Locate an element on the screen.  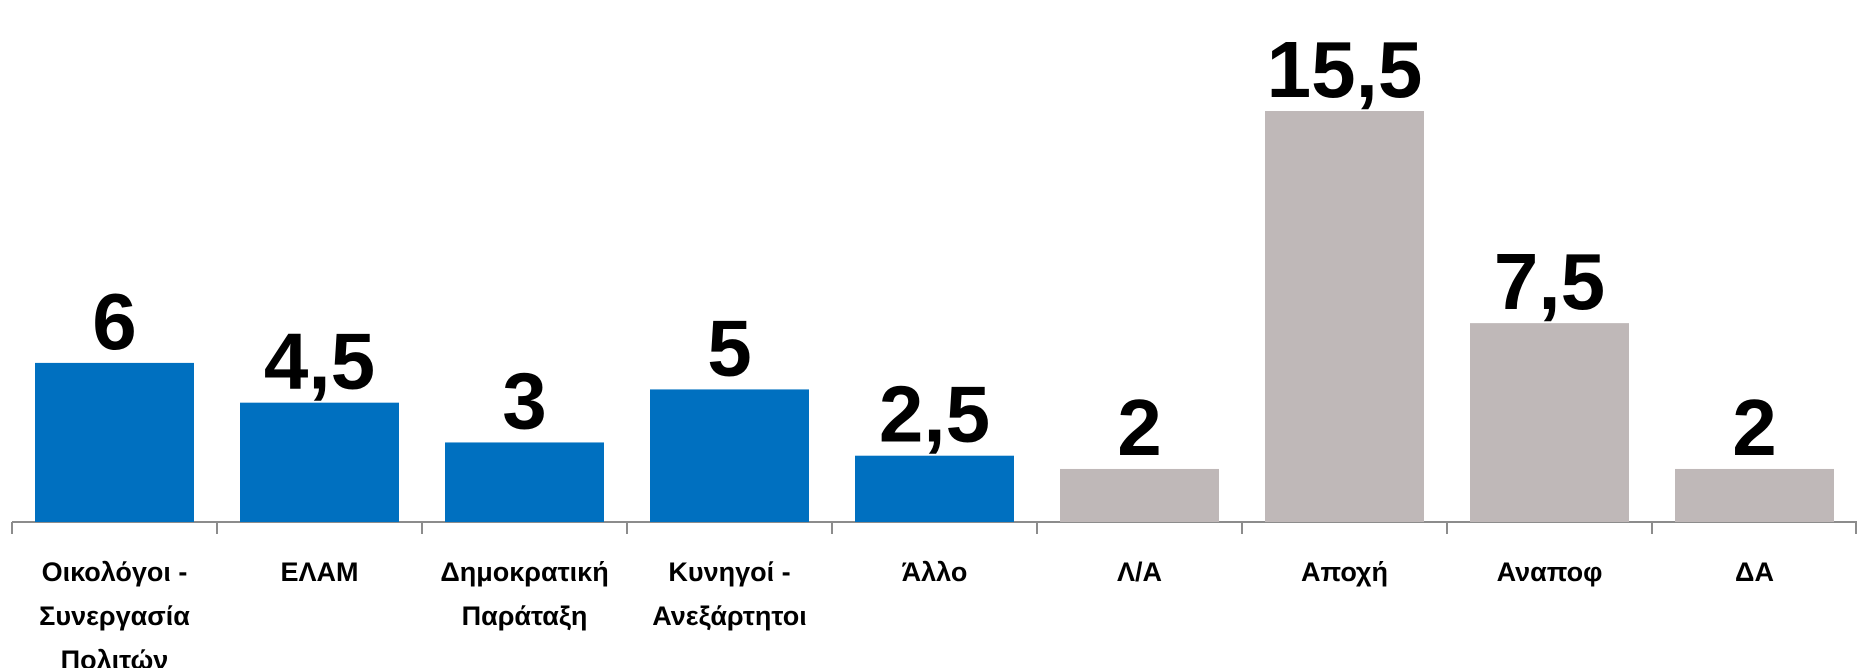
x-tick-label: Λ/Α is located at coordinates (1139, 572).